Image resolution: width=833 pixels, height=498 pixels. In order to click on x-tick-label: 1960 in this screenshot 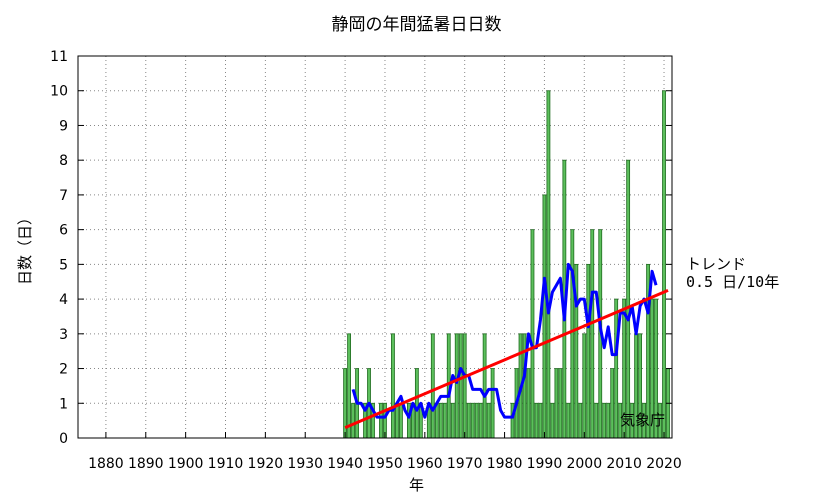, I will do `click(425, 464)`.